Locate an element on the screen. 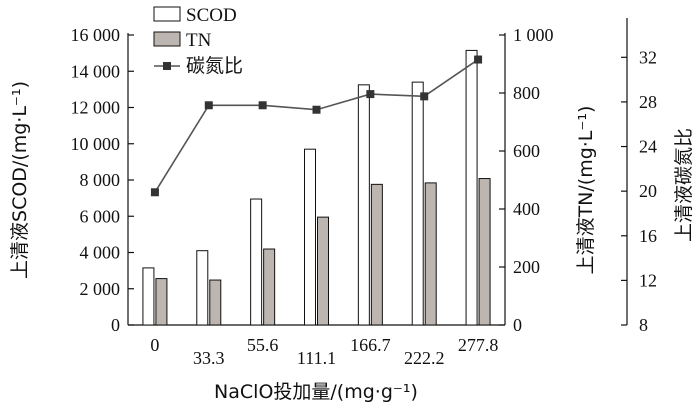 Image resolution: width=700 pixels, height=412 pixels. cn-ratio-axis-tick-label: 8 is located at coordinates (643, 325).